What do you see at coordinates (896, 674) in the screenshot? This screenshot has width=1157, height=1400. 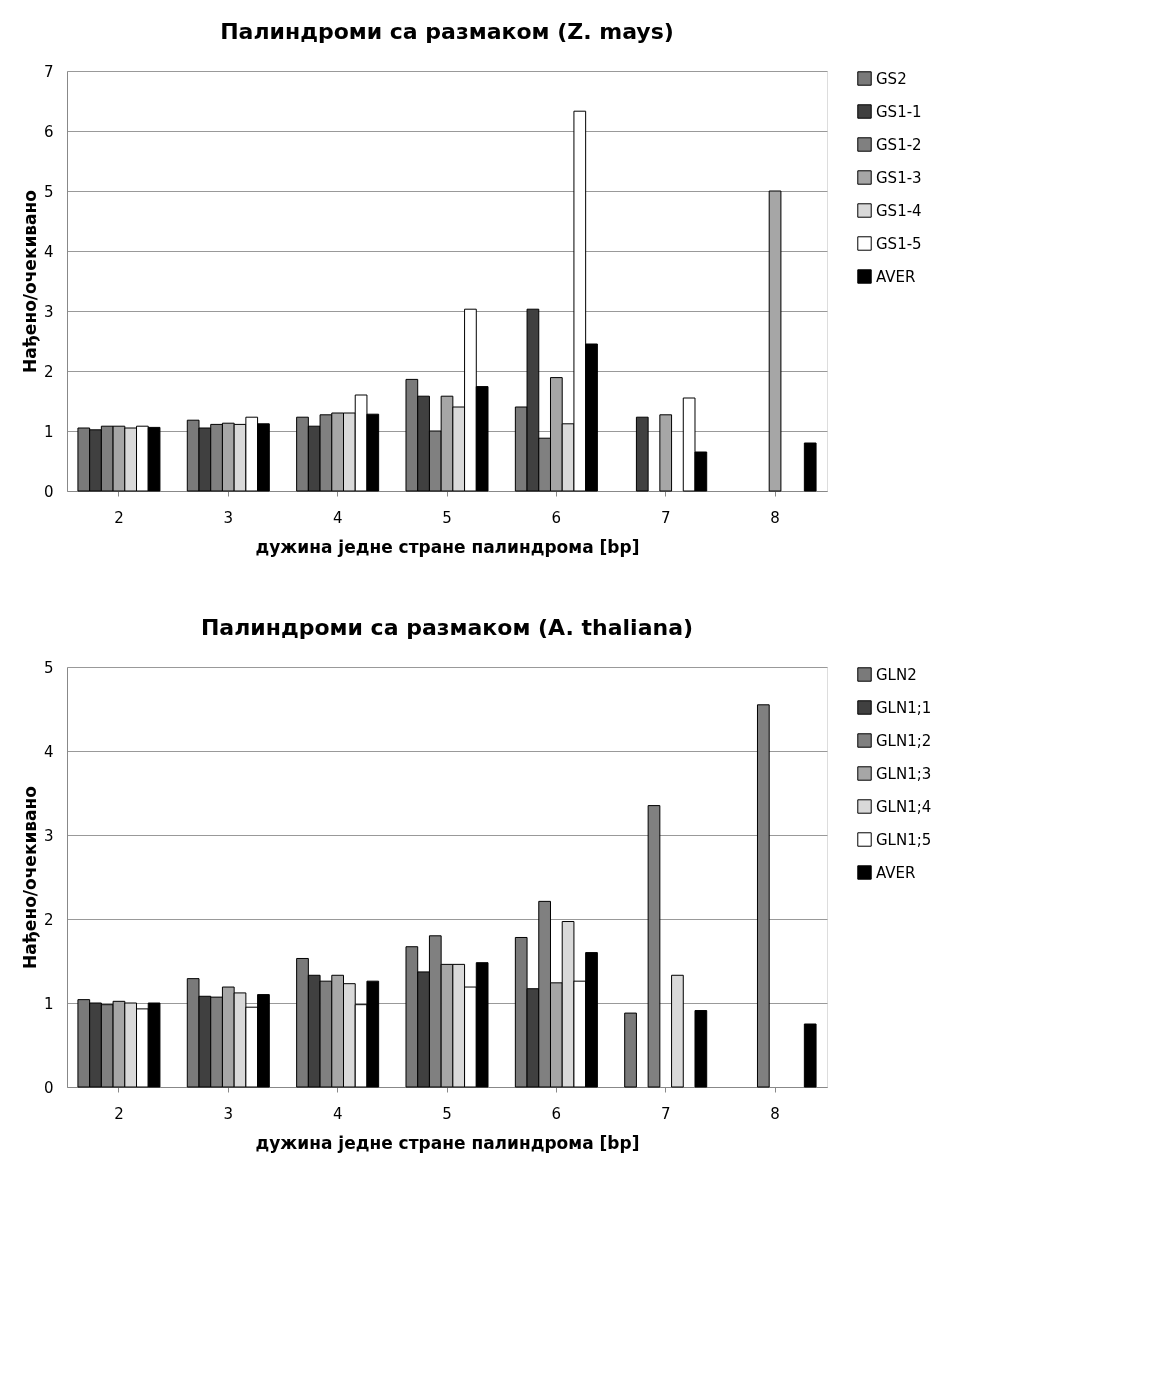 I see `legend-label: GLN2` at bounding box center [896, 674].